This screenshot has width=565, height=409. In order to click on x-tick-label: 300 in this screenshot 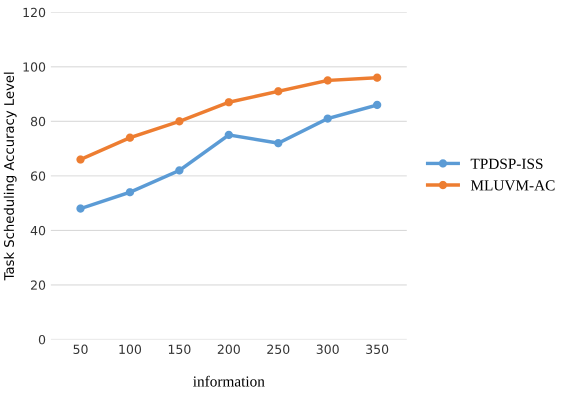, I will do `click(327, 349)`.